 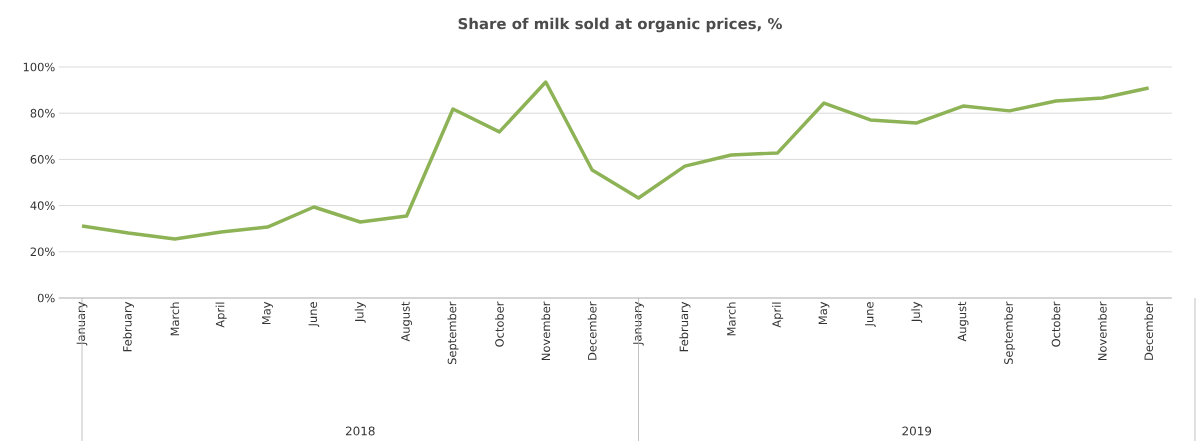 I want to click on text: 2018, so click(x=360, y=431).